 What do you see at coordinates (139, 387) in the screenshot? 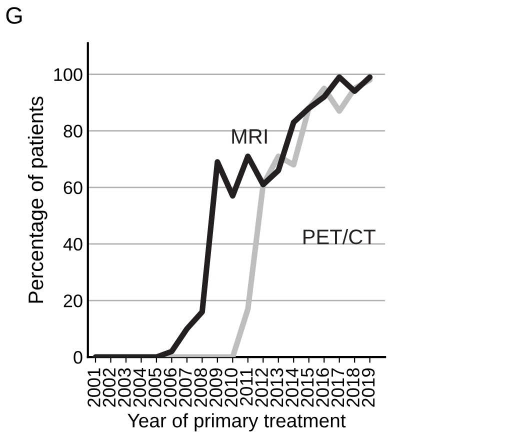
I see `x-tick-label: 2004` at bounding box center [139, 387].